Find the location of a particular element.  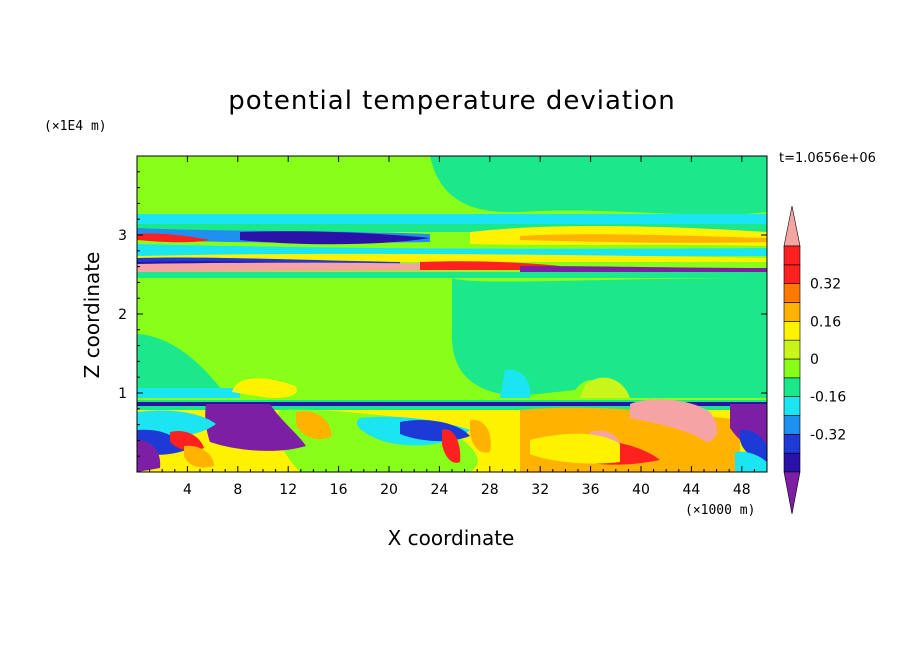

cyan-mid-low is located at coordinates (515, 383).